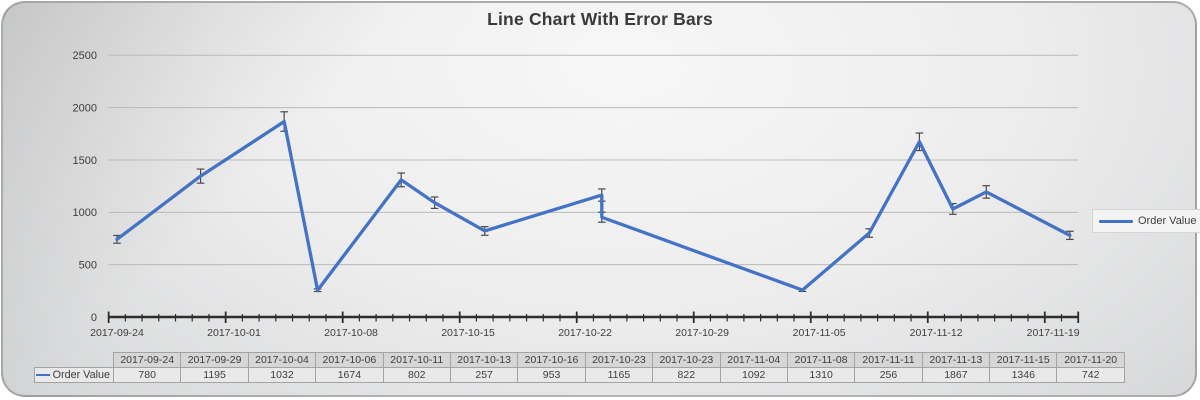 This screenshot has width=1200, height=400. What do you see at coordinates (468, 333) in the screenshot?
I see `svg-text: 2017-10-15` at bounding box center [468, 333].